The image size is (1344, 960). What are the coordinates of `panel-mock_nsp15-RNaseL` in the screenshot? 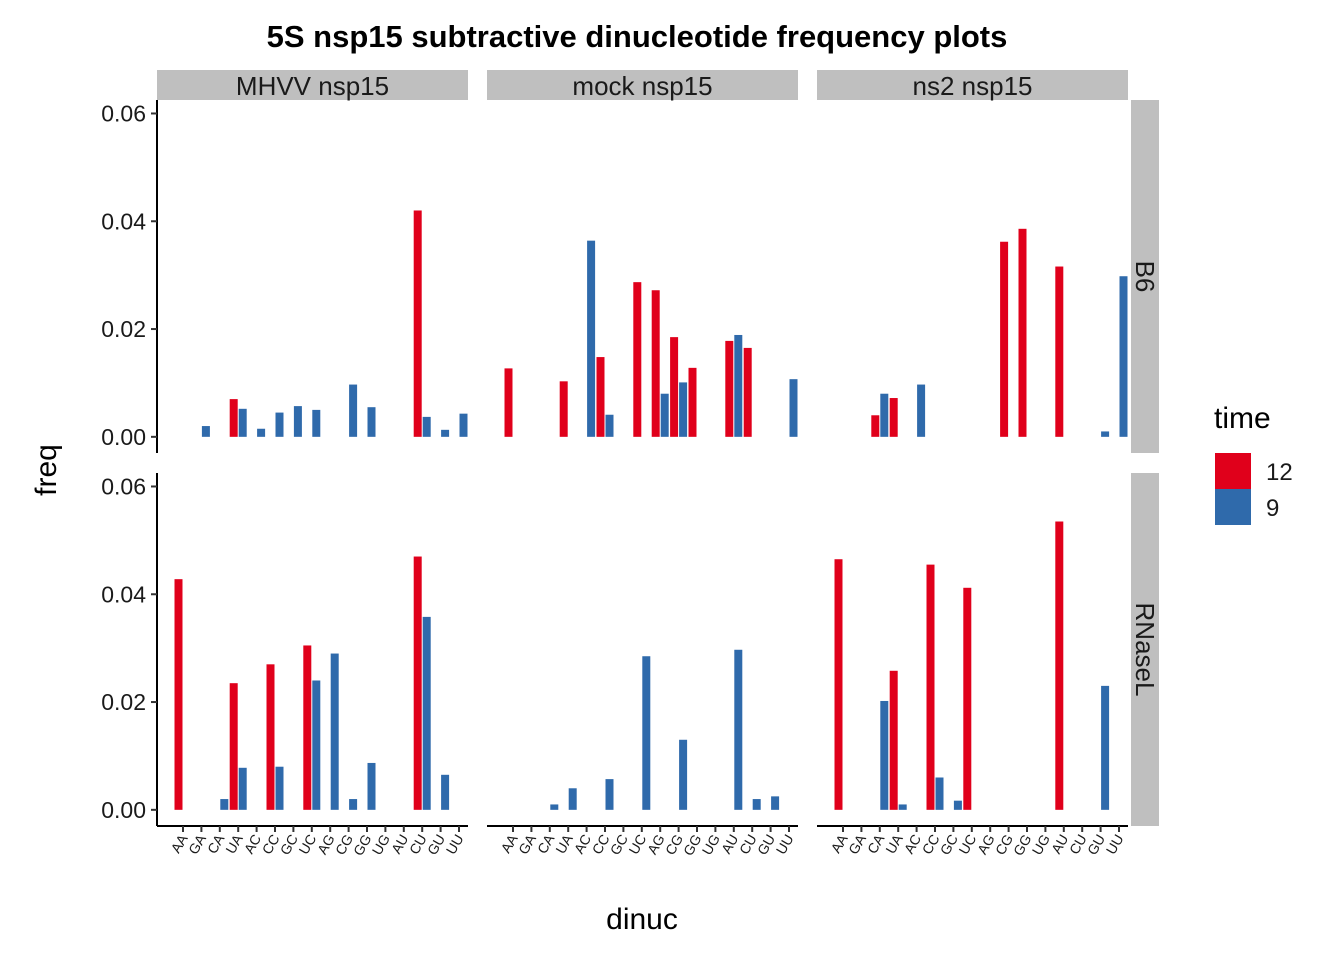 It's located at (665, 729).